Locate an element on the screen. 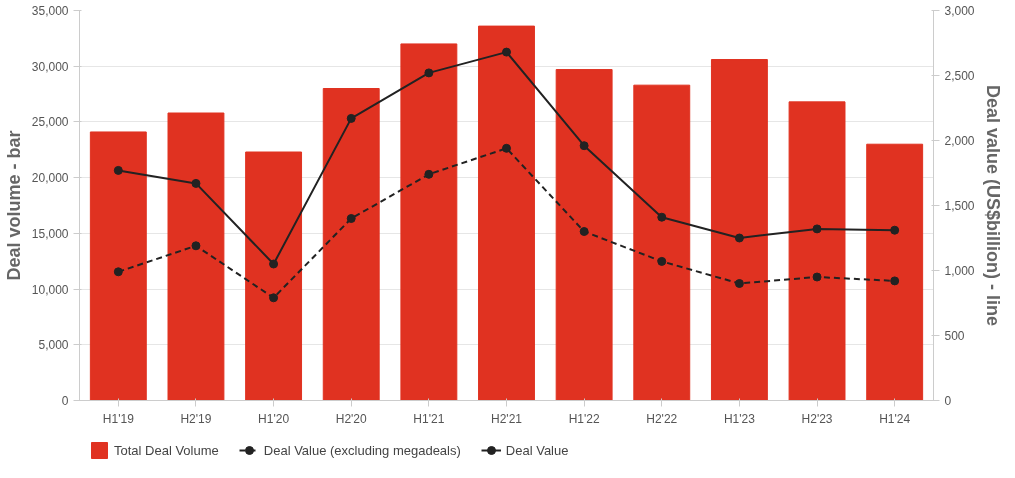 This screenshot has height=478, width=1015. y-tick-label: 0 is located at coordinates (65, 401).